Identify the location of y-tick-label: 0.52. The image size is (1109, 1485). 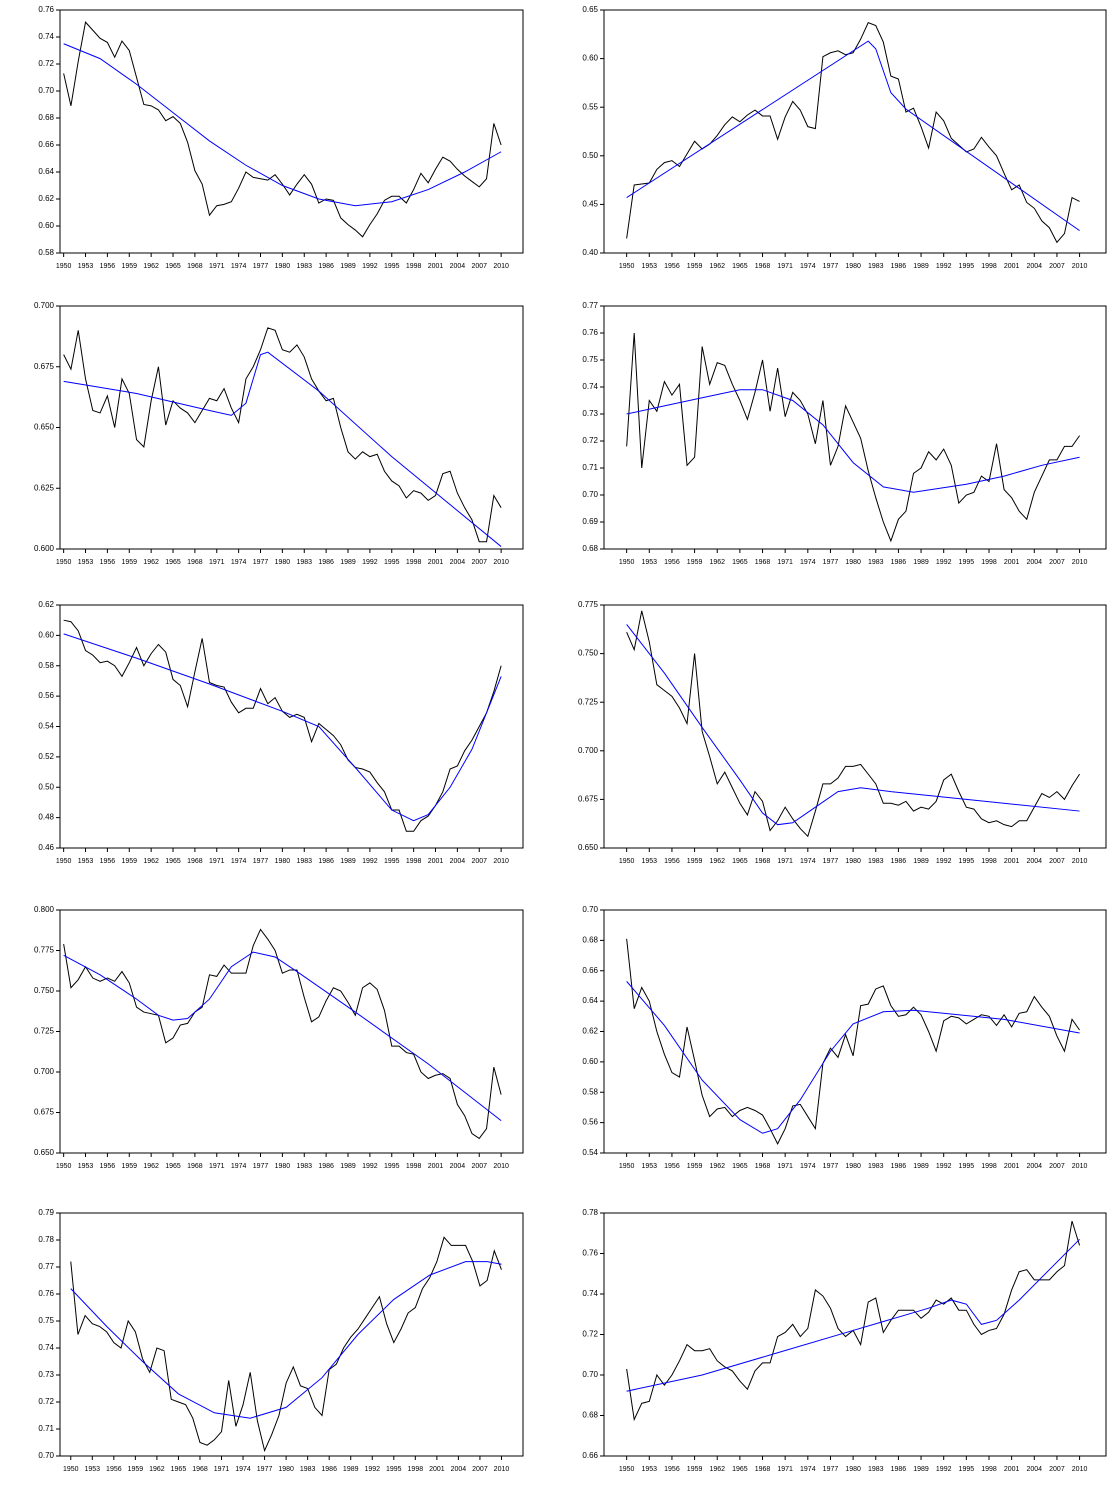
(46, 756).